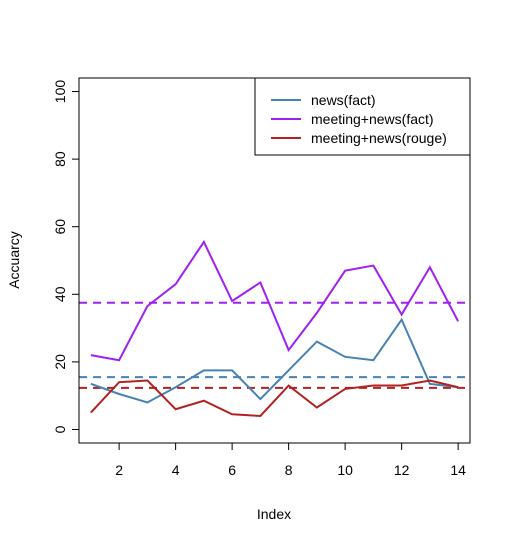  I want to click on x-axis: 2 4 6 8 10 12 14, so click(290, 460).